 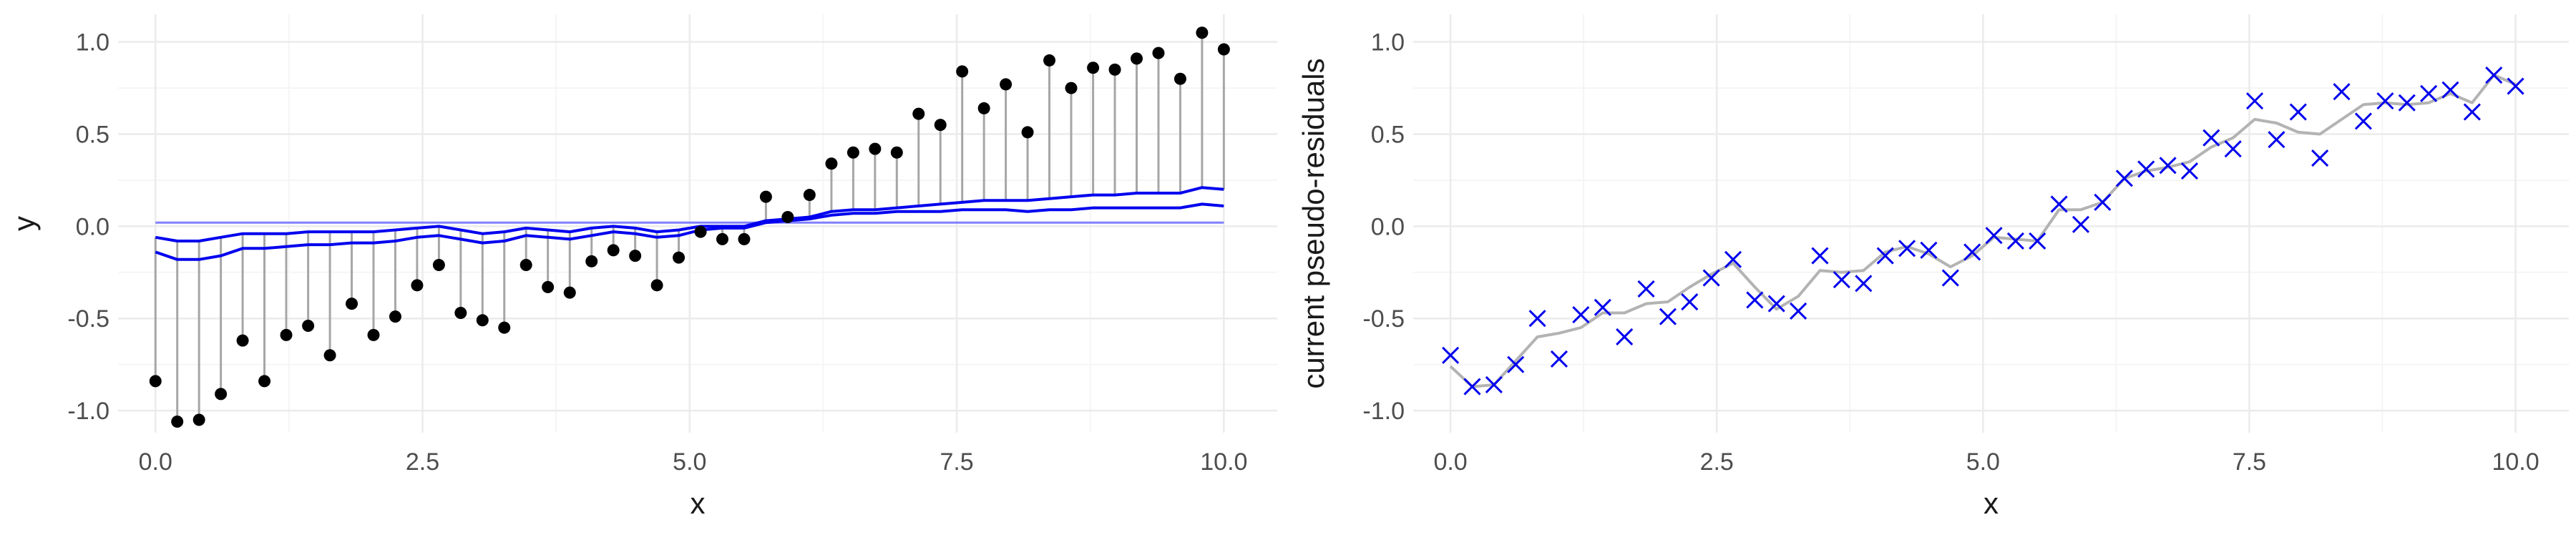 What do you see at coordinates (1388, 135) in the screenshot?
I see `y-tick-label: 0.5` at bounding box center [1388, 135].